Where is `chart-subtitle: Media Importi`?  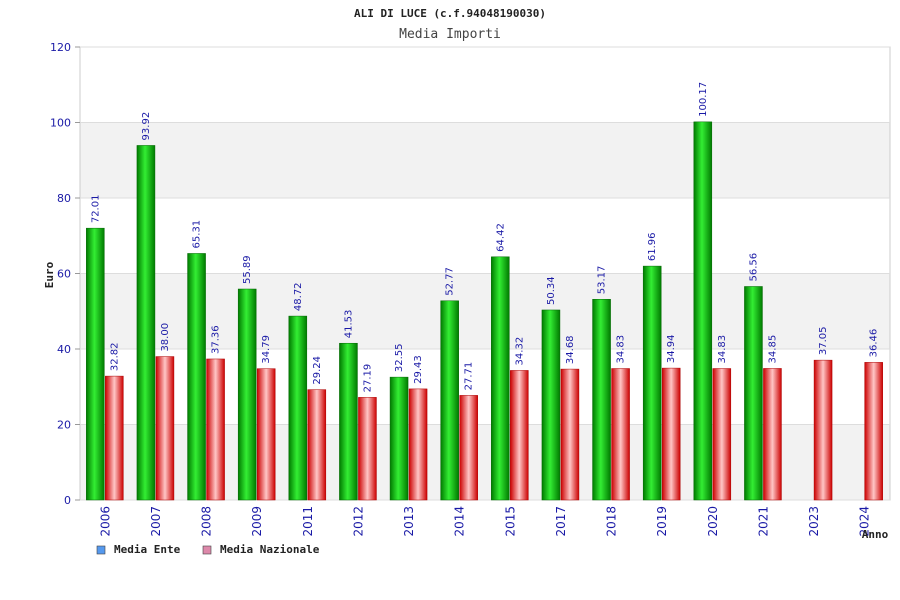
chart-subtitle: Media Importi is located at coordinates (450, 34).